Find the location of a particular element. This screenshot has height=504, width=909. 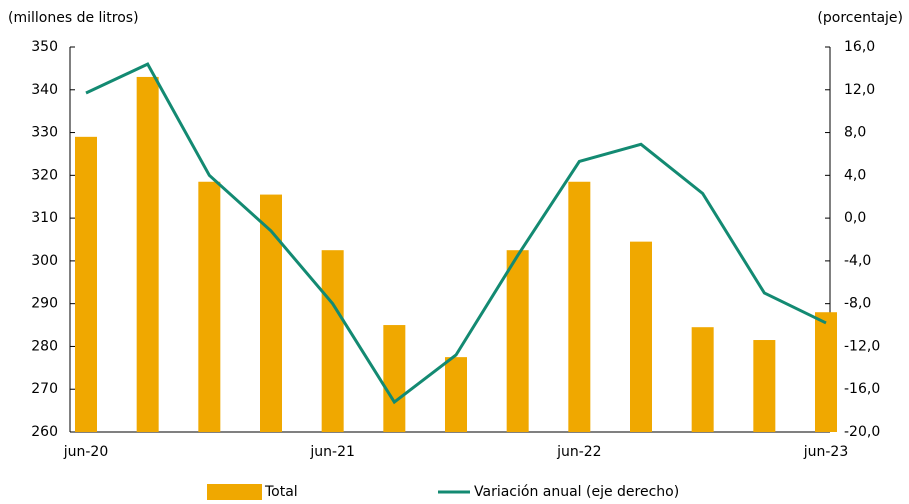

y-tick-label: 340 is located at coordinates (44, 90).